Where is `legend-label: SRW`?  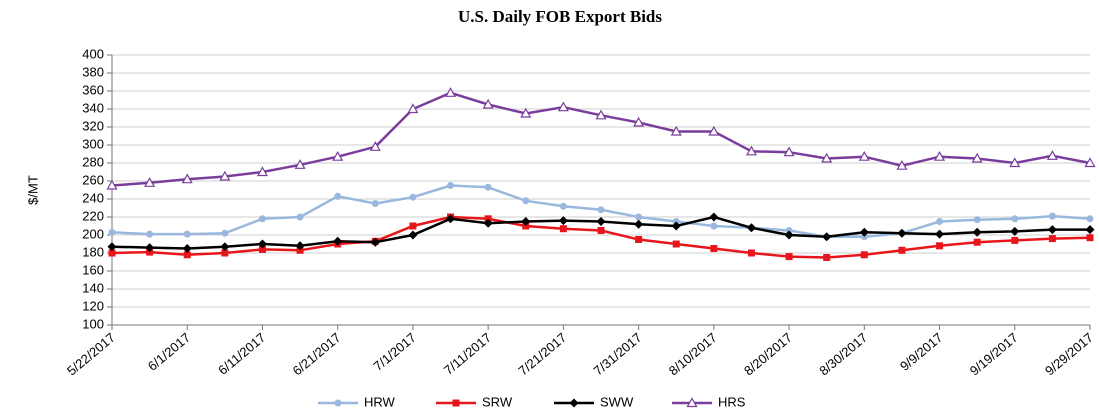 legend-label: SRW is located at coordinates (497, 401).